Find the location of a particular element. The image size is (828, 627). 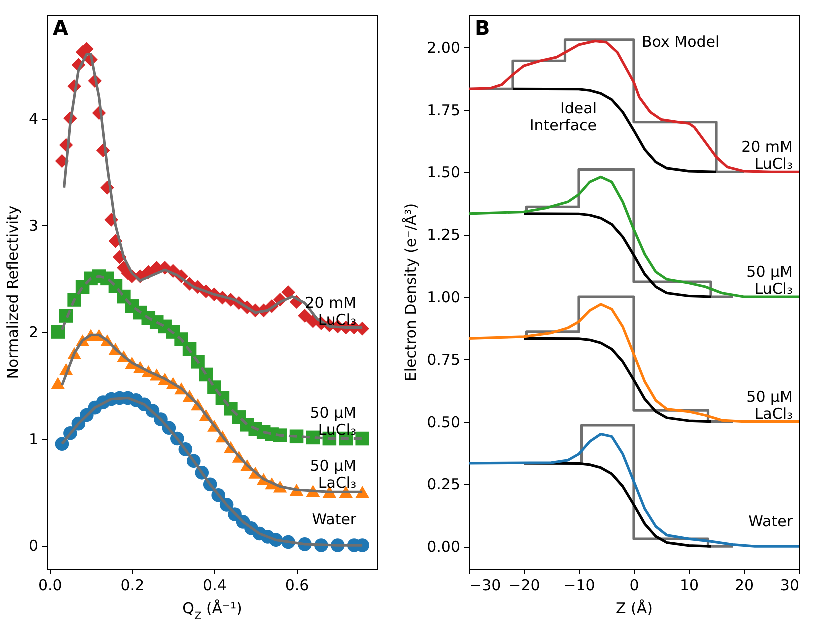

y-axis-title: Electron Density (e⁻/Å³) is located at coordinates (411, 292).